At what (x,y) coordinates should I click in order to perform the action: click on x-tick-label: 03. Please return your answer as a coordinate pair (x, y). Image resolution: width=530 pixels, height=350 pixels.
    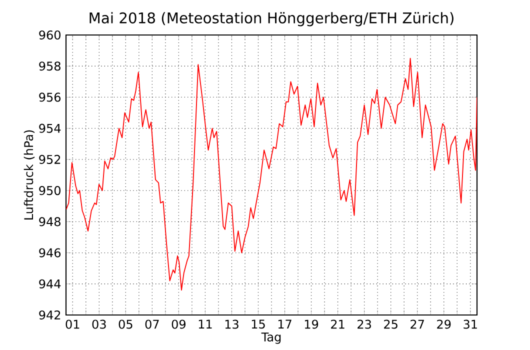
    Looking at the image, I should click on (99, 324).